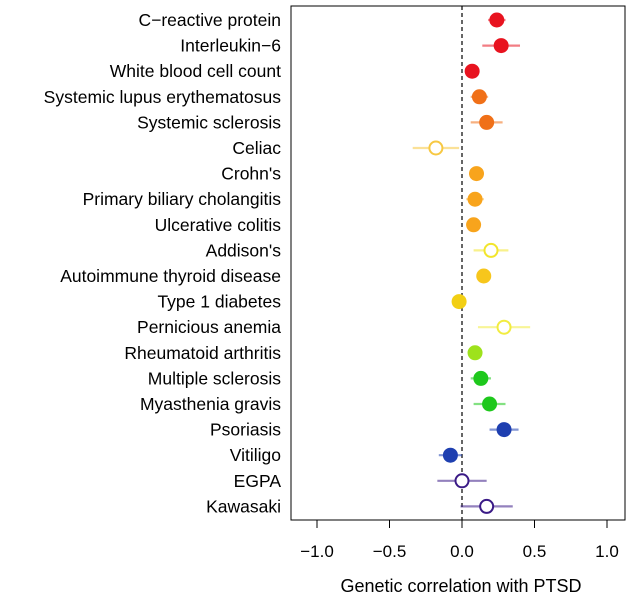 This screenshot has height=599, width=633. I want to click on category-label-vitiligo: Vitiligo, so click(255, 455).